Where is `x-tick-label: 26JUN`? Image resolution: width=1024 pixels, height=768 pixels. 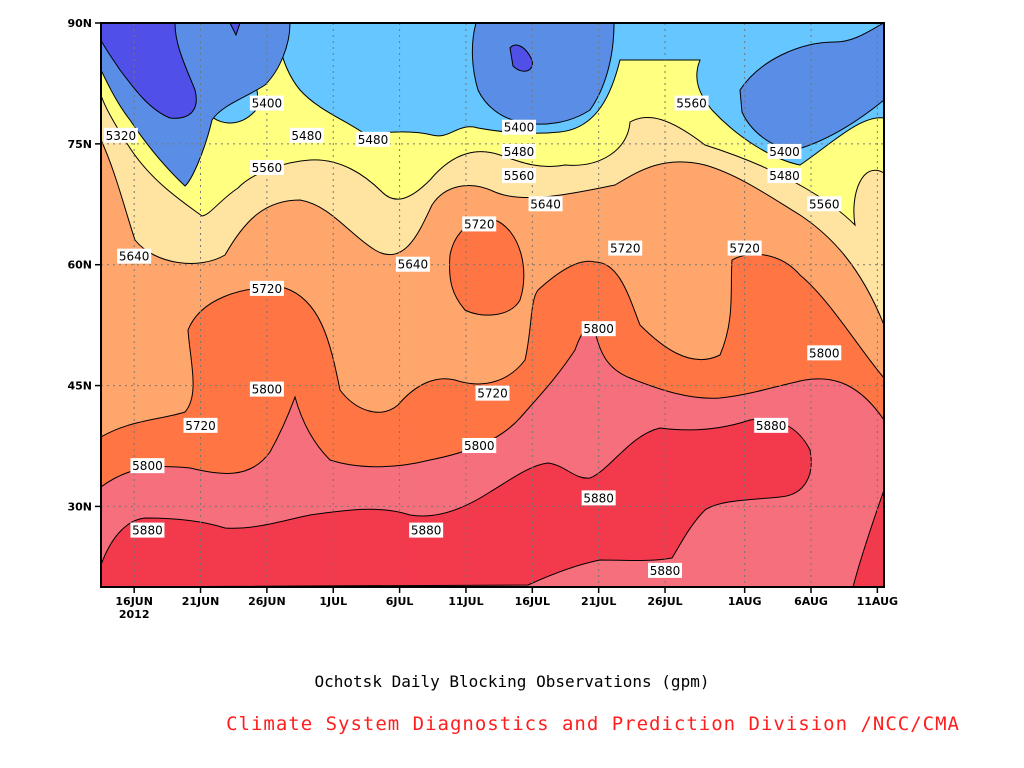
x-tick-label: 26JUN is located at coordinates (267, 601).